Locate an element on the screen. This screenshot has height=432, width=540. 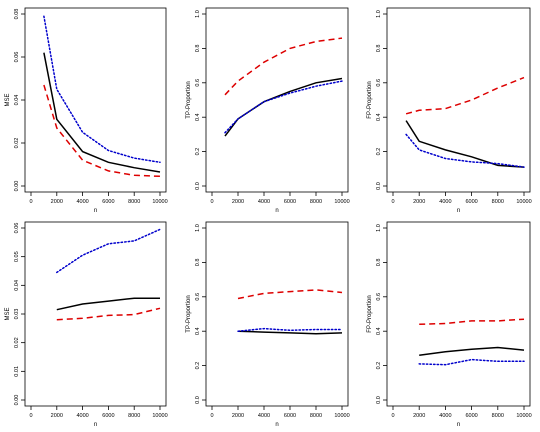
y-tick-label: 0.06 is located at coordinates (17, 228).